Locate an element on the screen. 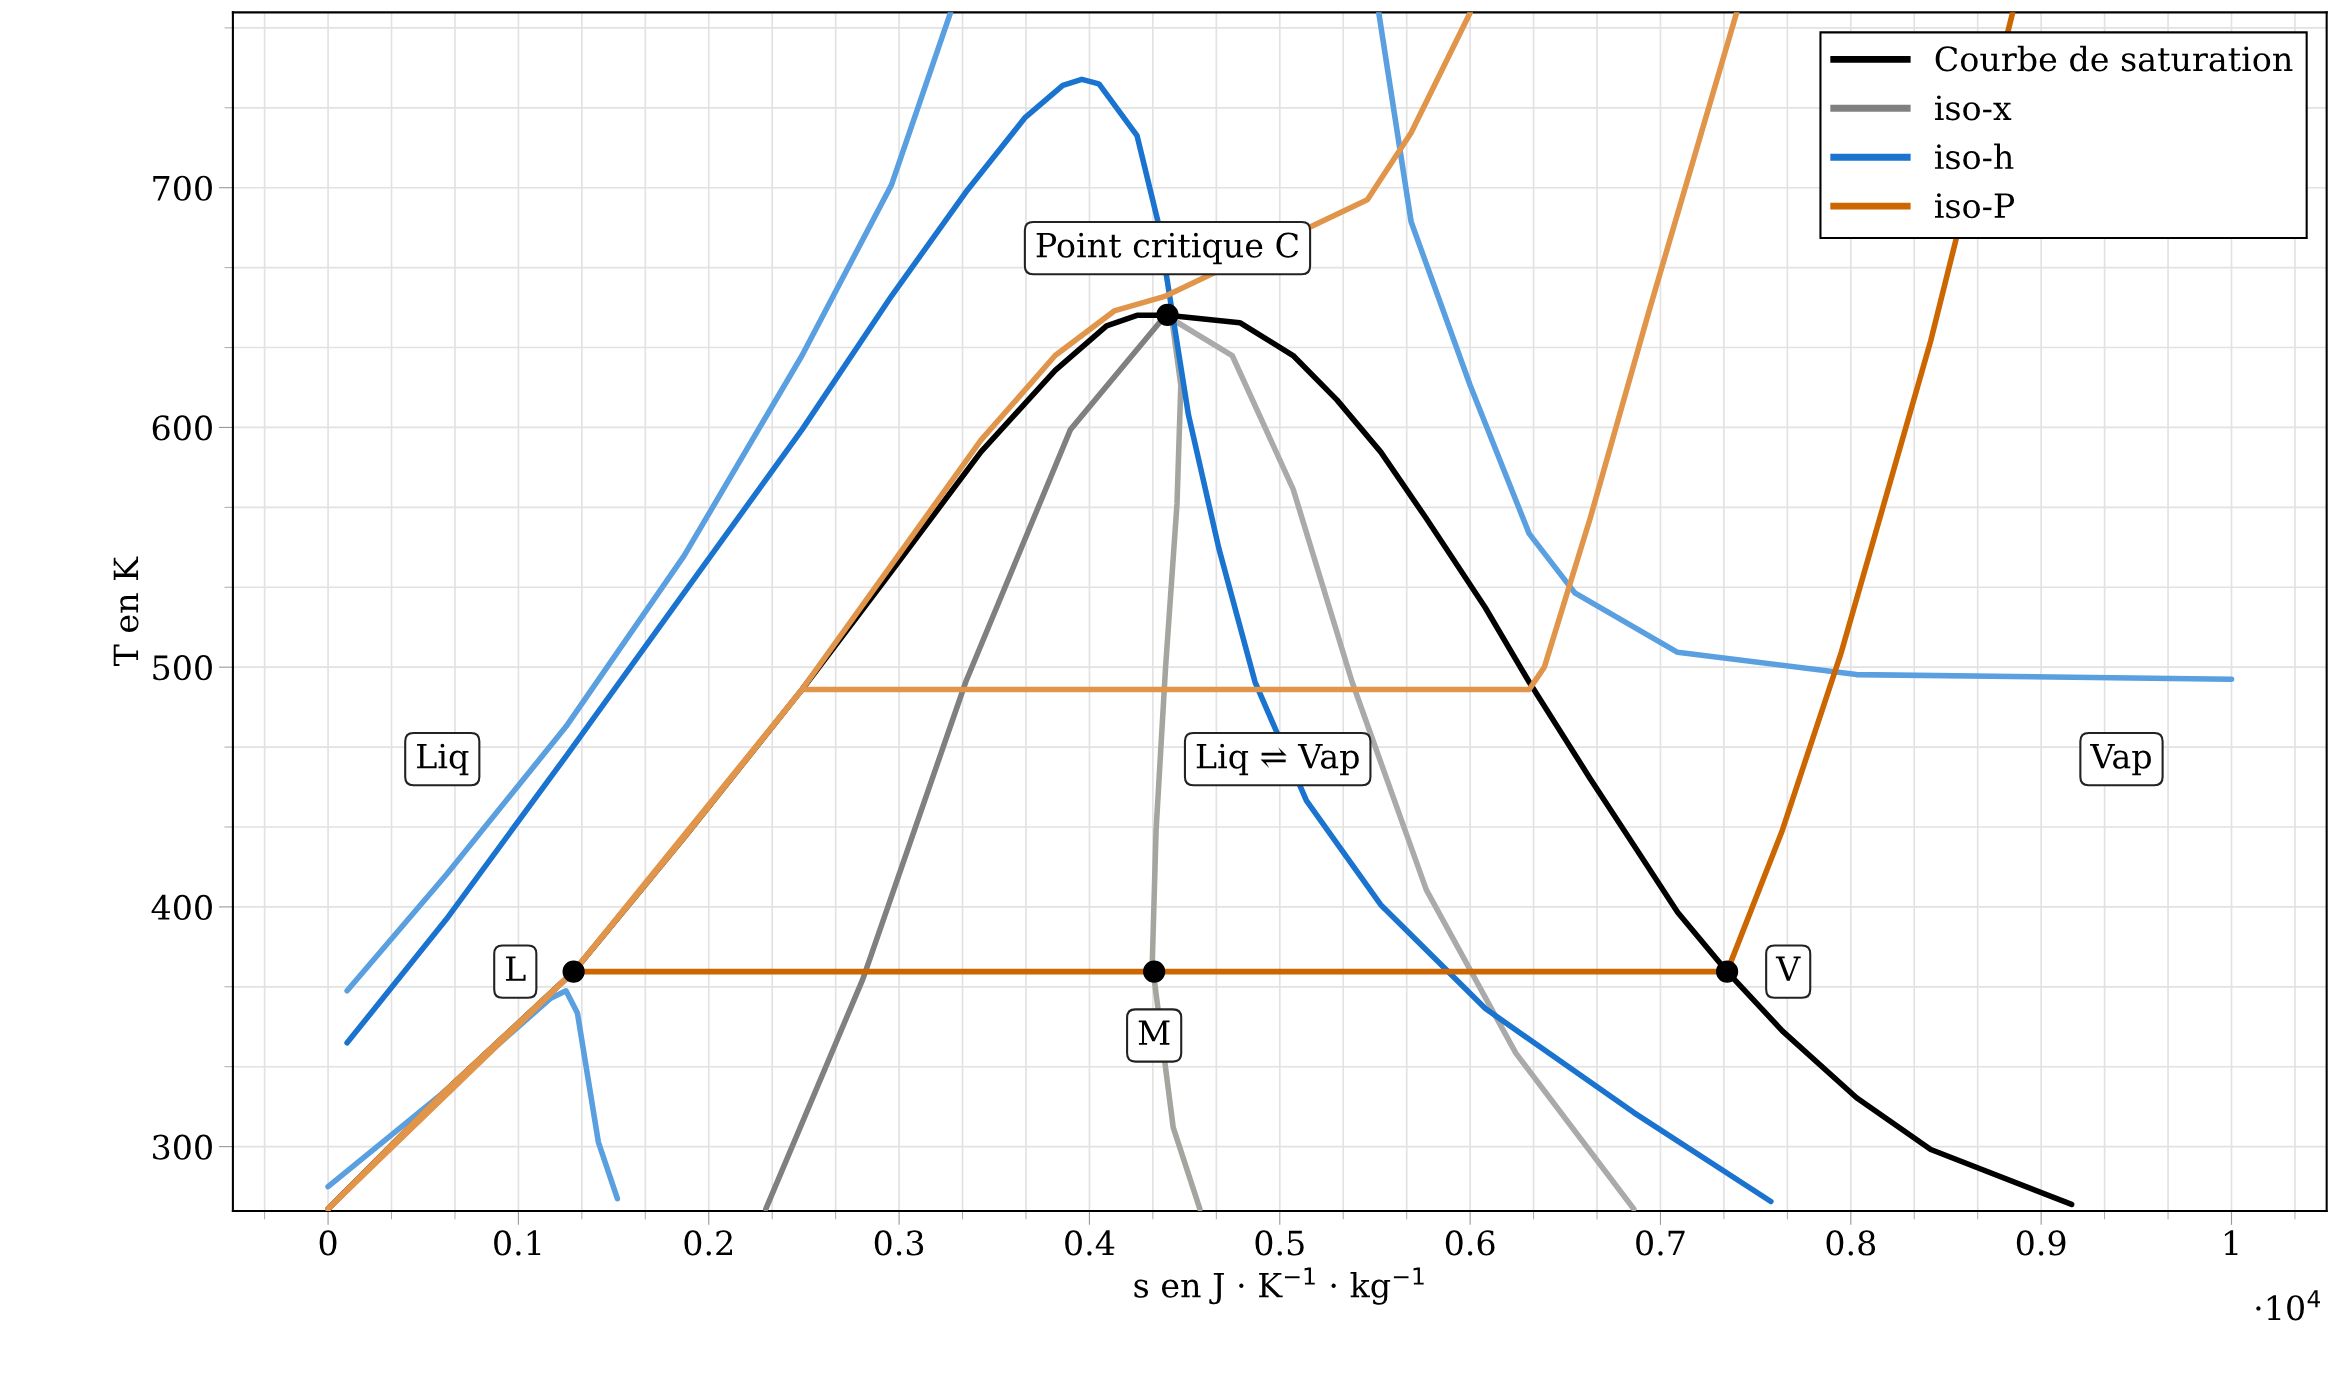 This screenshot has width=2329, height=1373. x-axis-title: s en J · K$^{−1}$ · kg$^{−1}$ is located at coordinates (1279, 1286).